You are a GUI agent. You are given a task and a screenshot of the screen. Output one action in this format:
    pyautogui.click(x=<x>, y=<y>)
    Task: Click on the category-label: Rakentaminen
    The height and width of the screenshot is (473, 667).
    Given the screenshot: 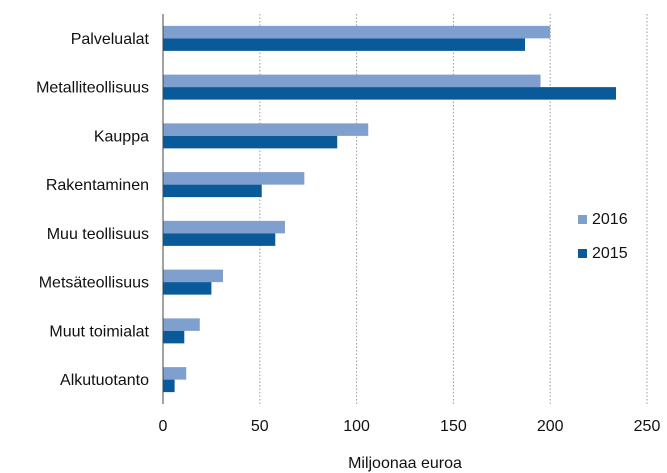 What is the action you would take?
    pyautogui.click(x=97, y=185)
    